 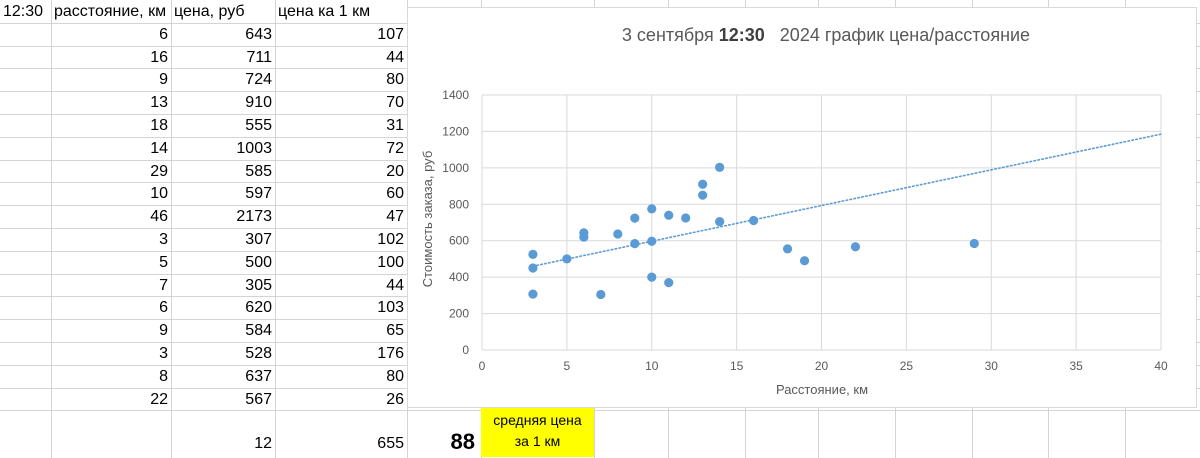 What do you see at coordinates (395, 148) in the screenshot?
I see `cell-price-per-km: 72` at bounding box center [395, 148].